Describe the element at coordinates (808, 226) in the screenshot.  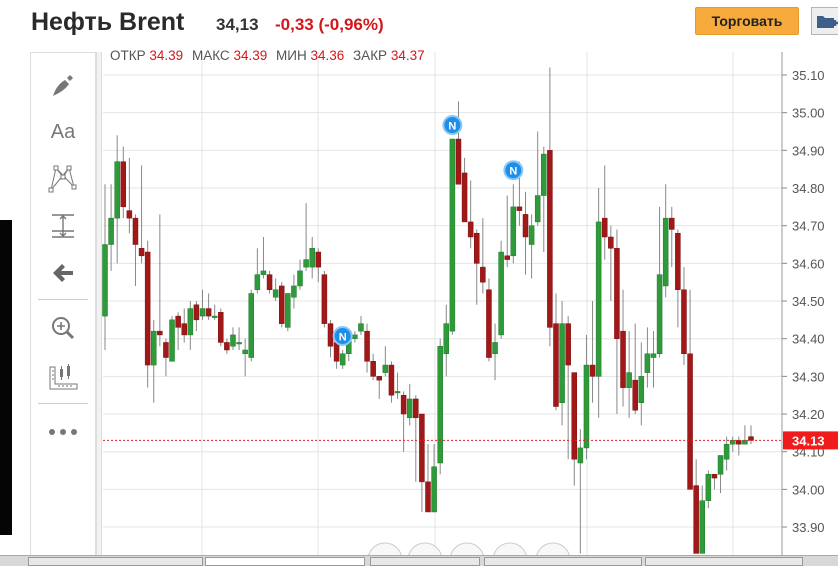
I see `y-axis-tick-label: 34.70` at that location.